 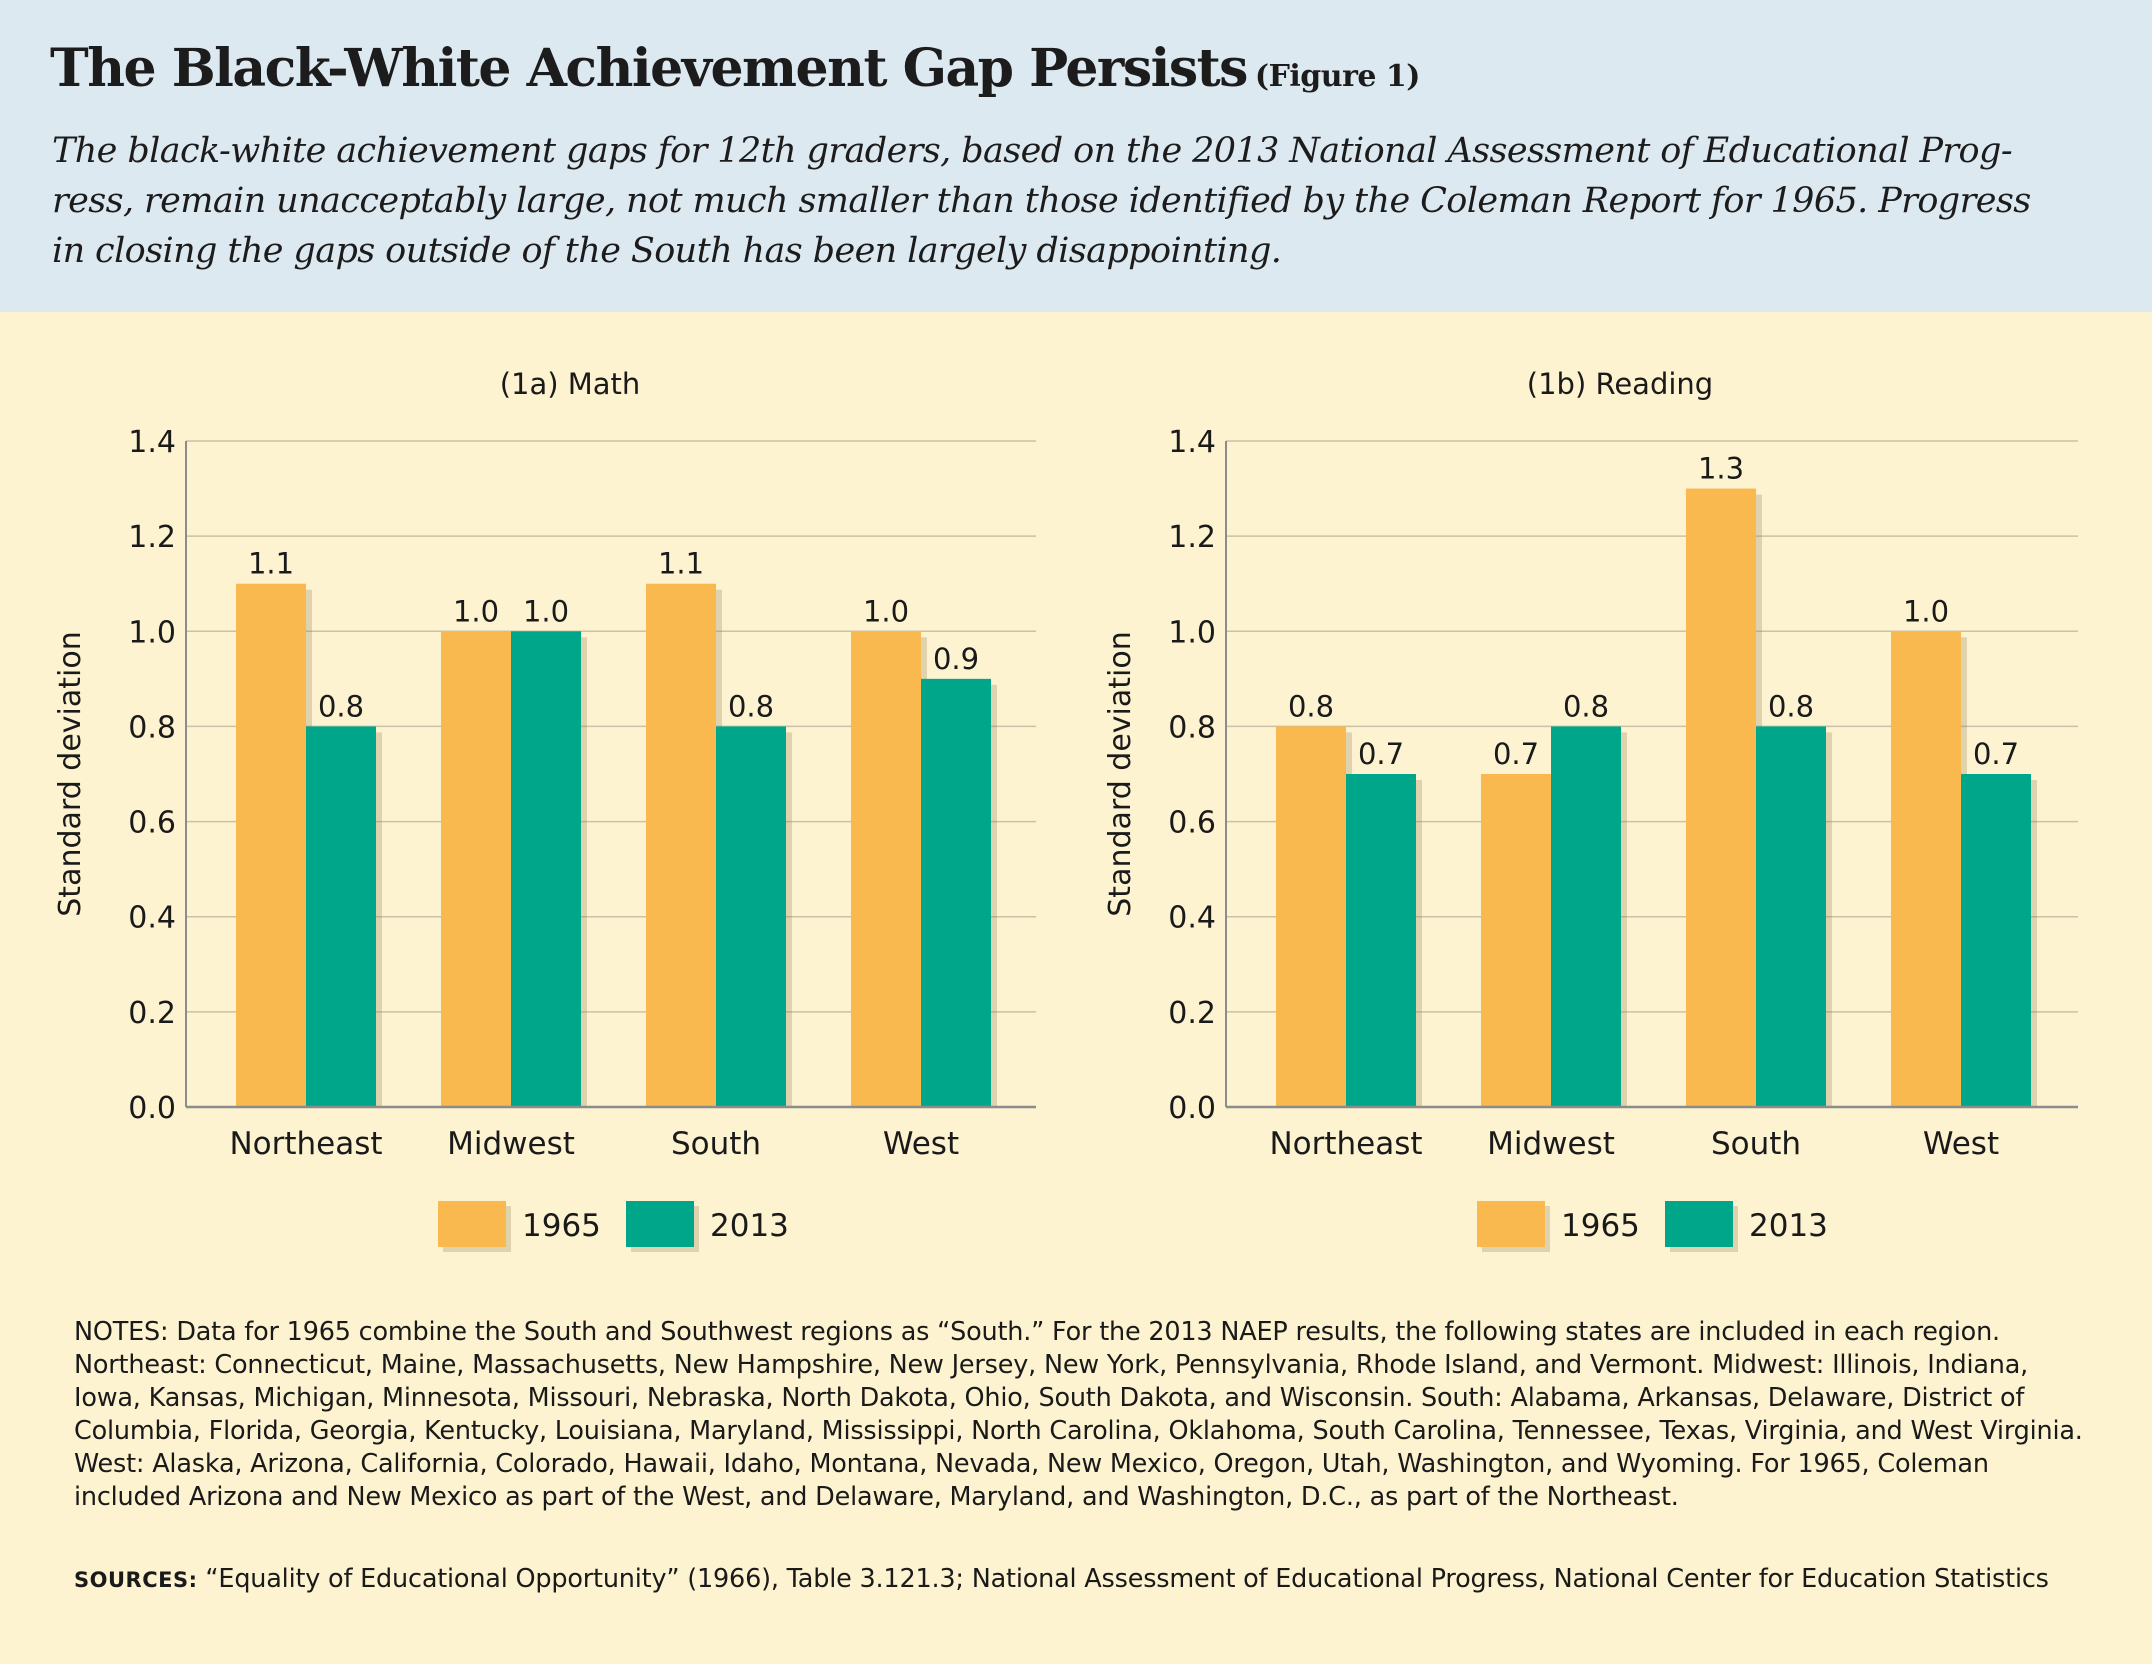 What do you see at coordinates (1337, 76) in the screenshot?
I see `figure-number: (Figure 1)` at bounding box center [1337, 76].